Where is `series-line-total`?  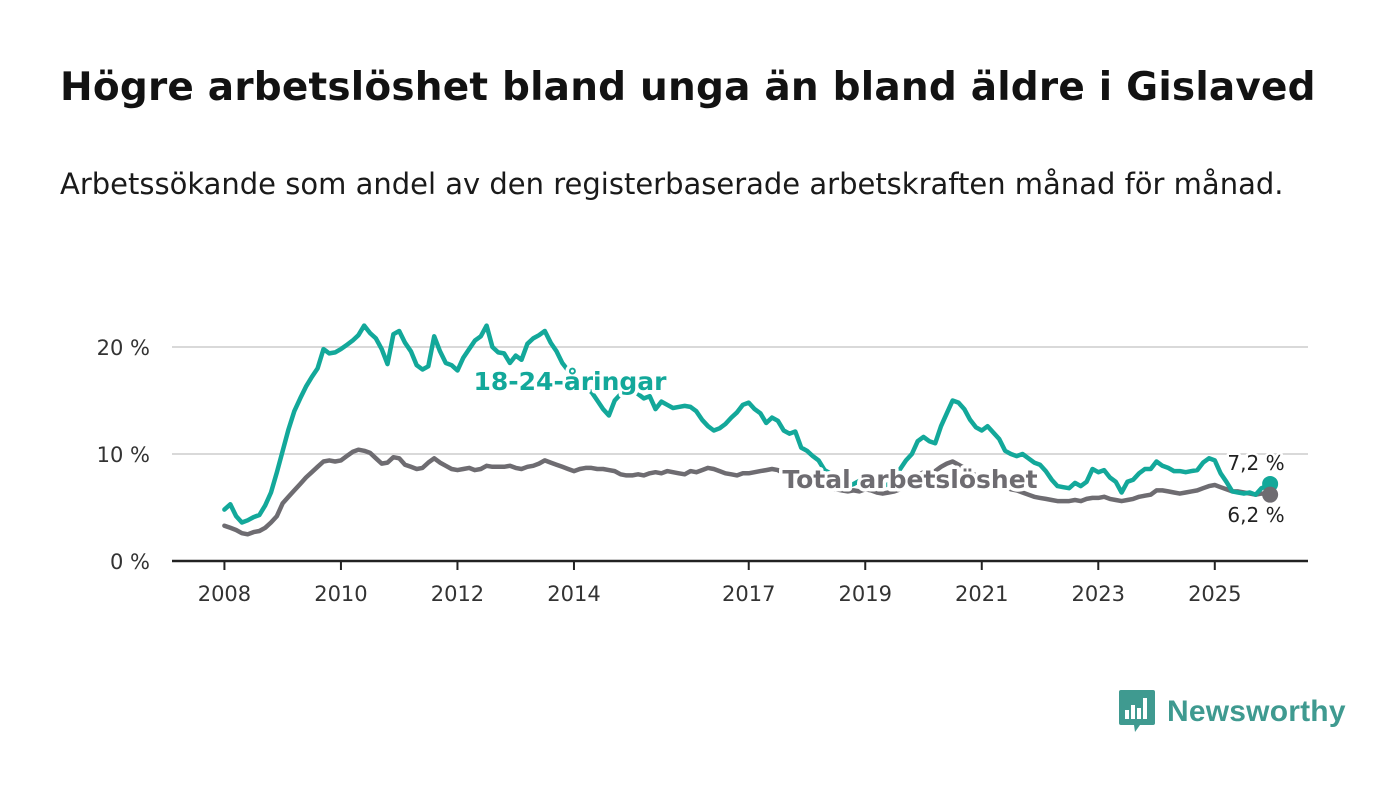 series-line-total is located at coordinates (747, 492).